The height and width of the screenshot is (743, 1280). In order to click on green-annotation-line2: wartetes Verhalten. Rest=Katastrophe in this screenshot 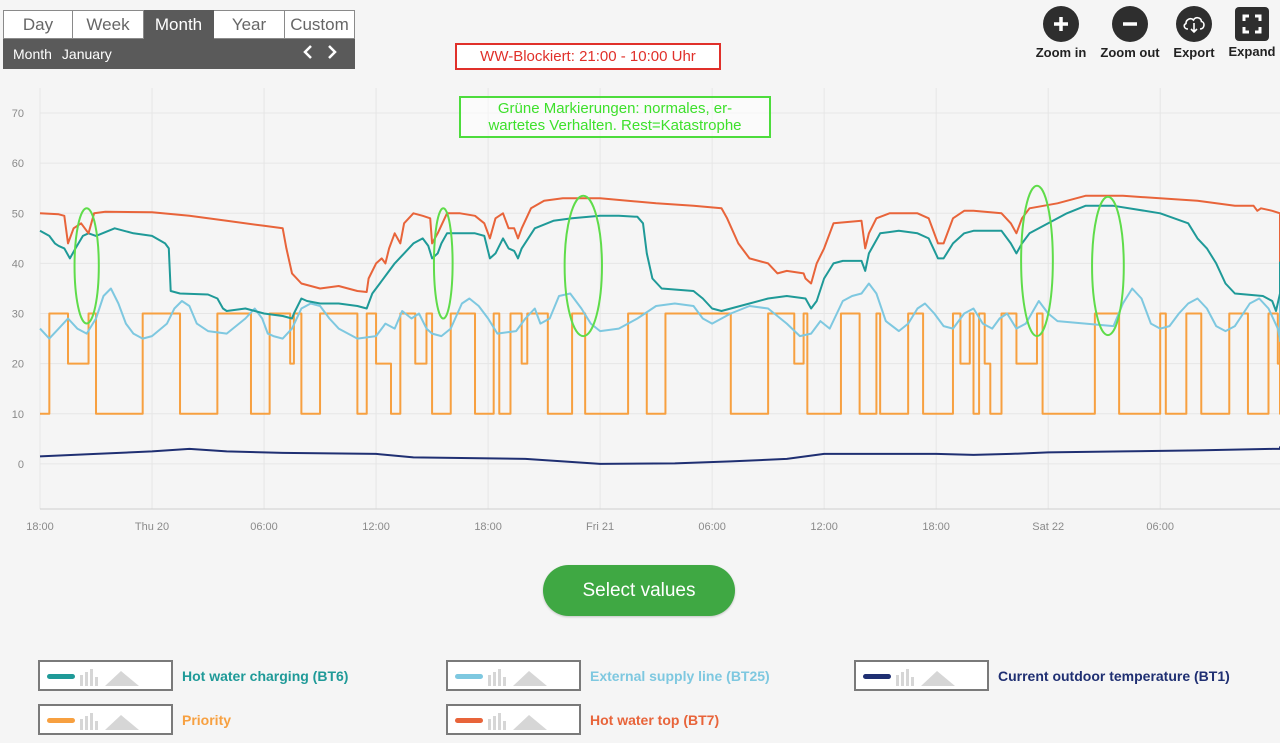, I will do `click(615, 125)`.